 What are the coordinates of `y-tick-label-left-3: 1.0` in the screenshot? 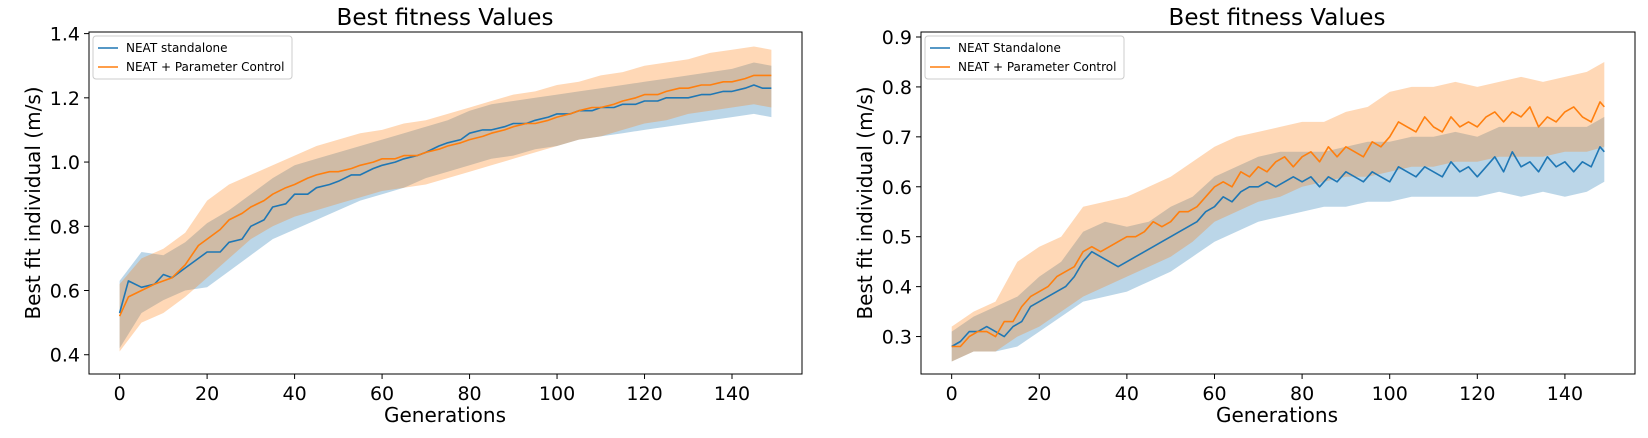 It's located at (65, 163).